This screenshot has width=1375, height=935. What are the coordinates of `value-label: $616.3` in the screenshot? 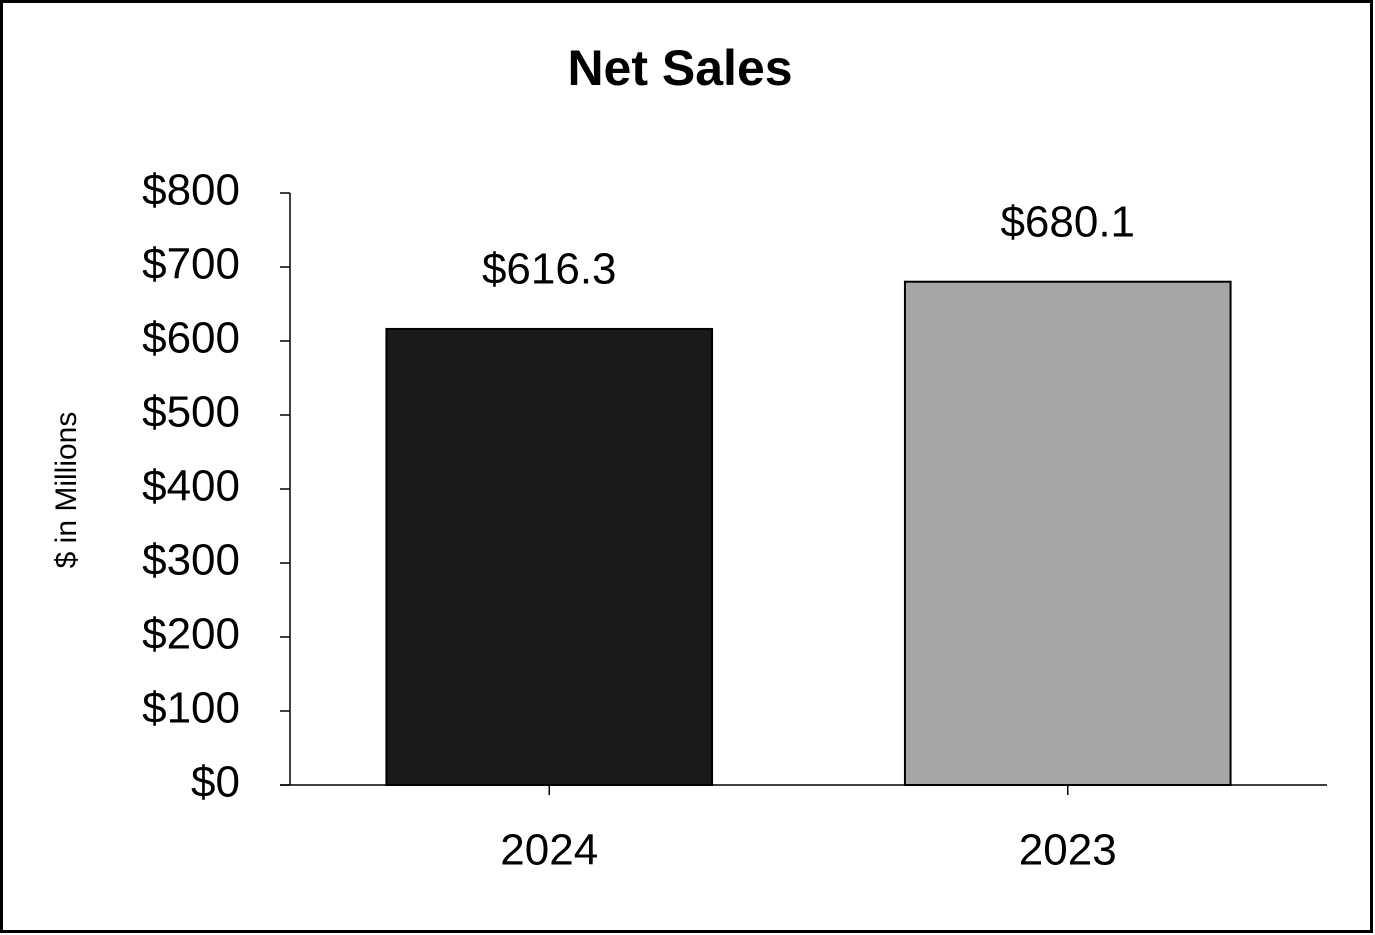 It's located at (549, 269).